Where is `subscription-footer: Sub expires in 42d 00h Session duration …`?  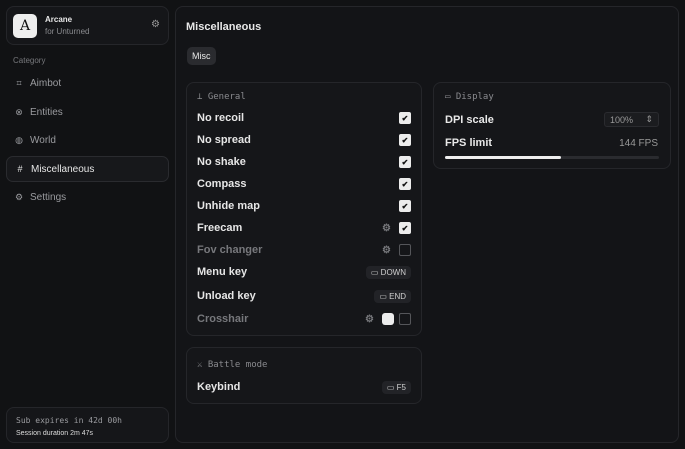
subscription-footer: Sub expires in 42d 00h Session duration … is located at coordinates (87, 425).